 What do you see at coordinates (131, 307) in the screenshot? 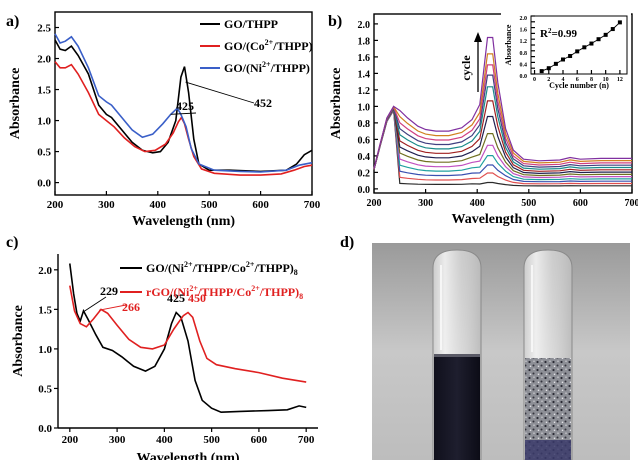
I see `annotation-label: 266` at bounding box center [131, 307].